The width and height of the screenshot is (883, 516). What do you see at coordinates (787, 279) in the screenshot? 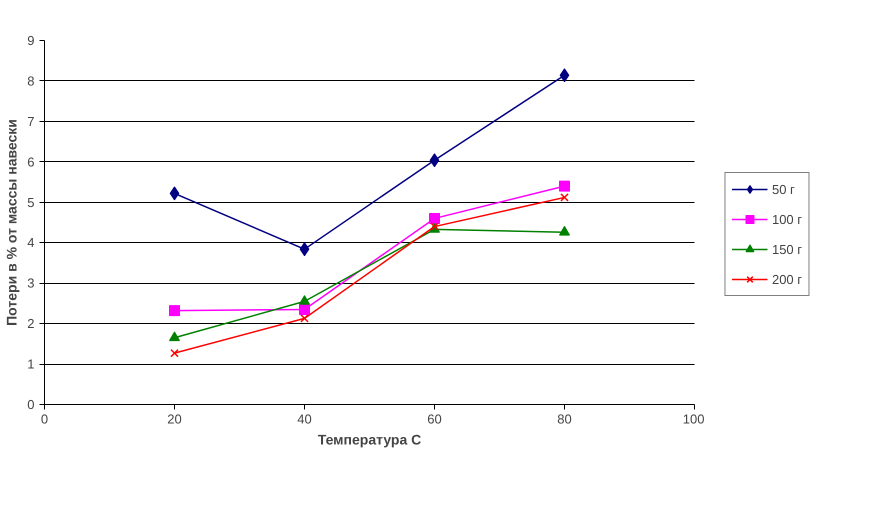
I see `legend-label: 200 г` at bounding box center [787, 279].